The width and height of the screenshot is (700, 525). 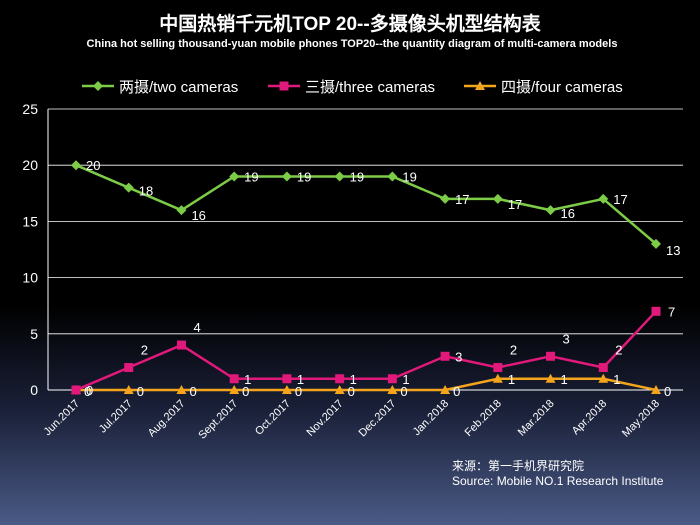 I want to click on x-tick-label: Dec.2017, so click(x=378, y=419).